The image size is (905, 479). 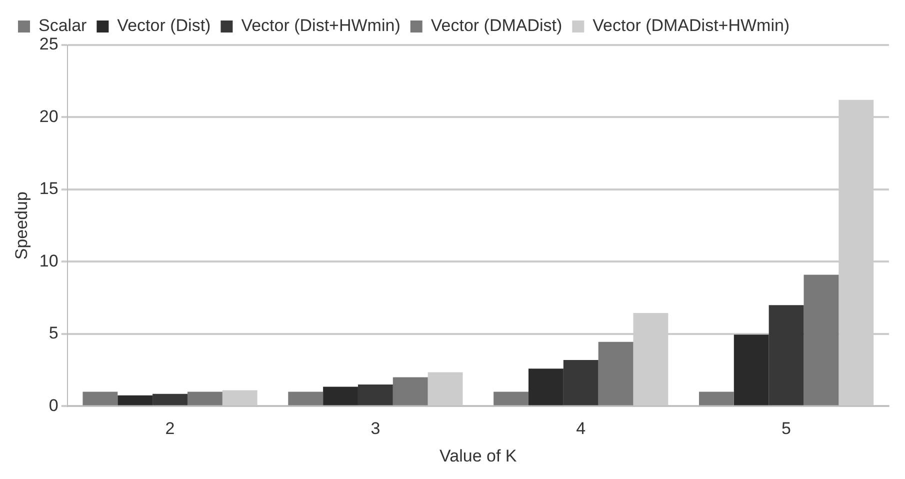 I want to click on y-tick-label: 25, so click(x=48, y=44).